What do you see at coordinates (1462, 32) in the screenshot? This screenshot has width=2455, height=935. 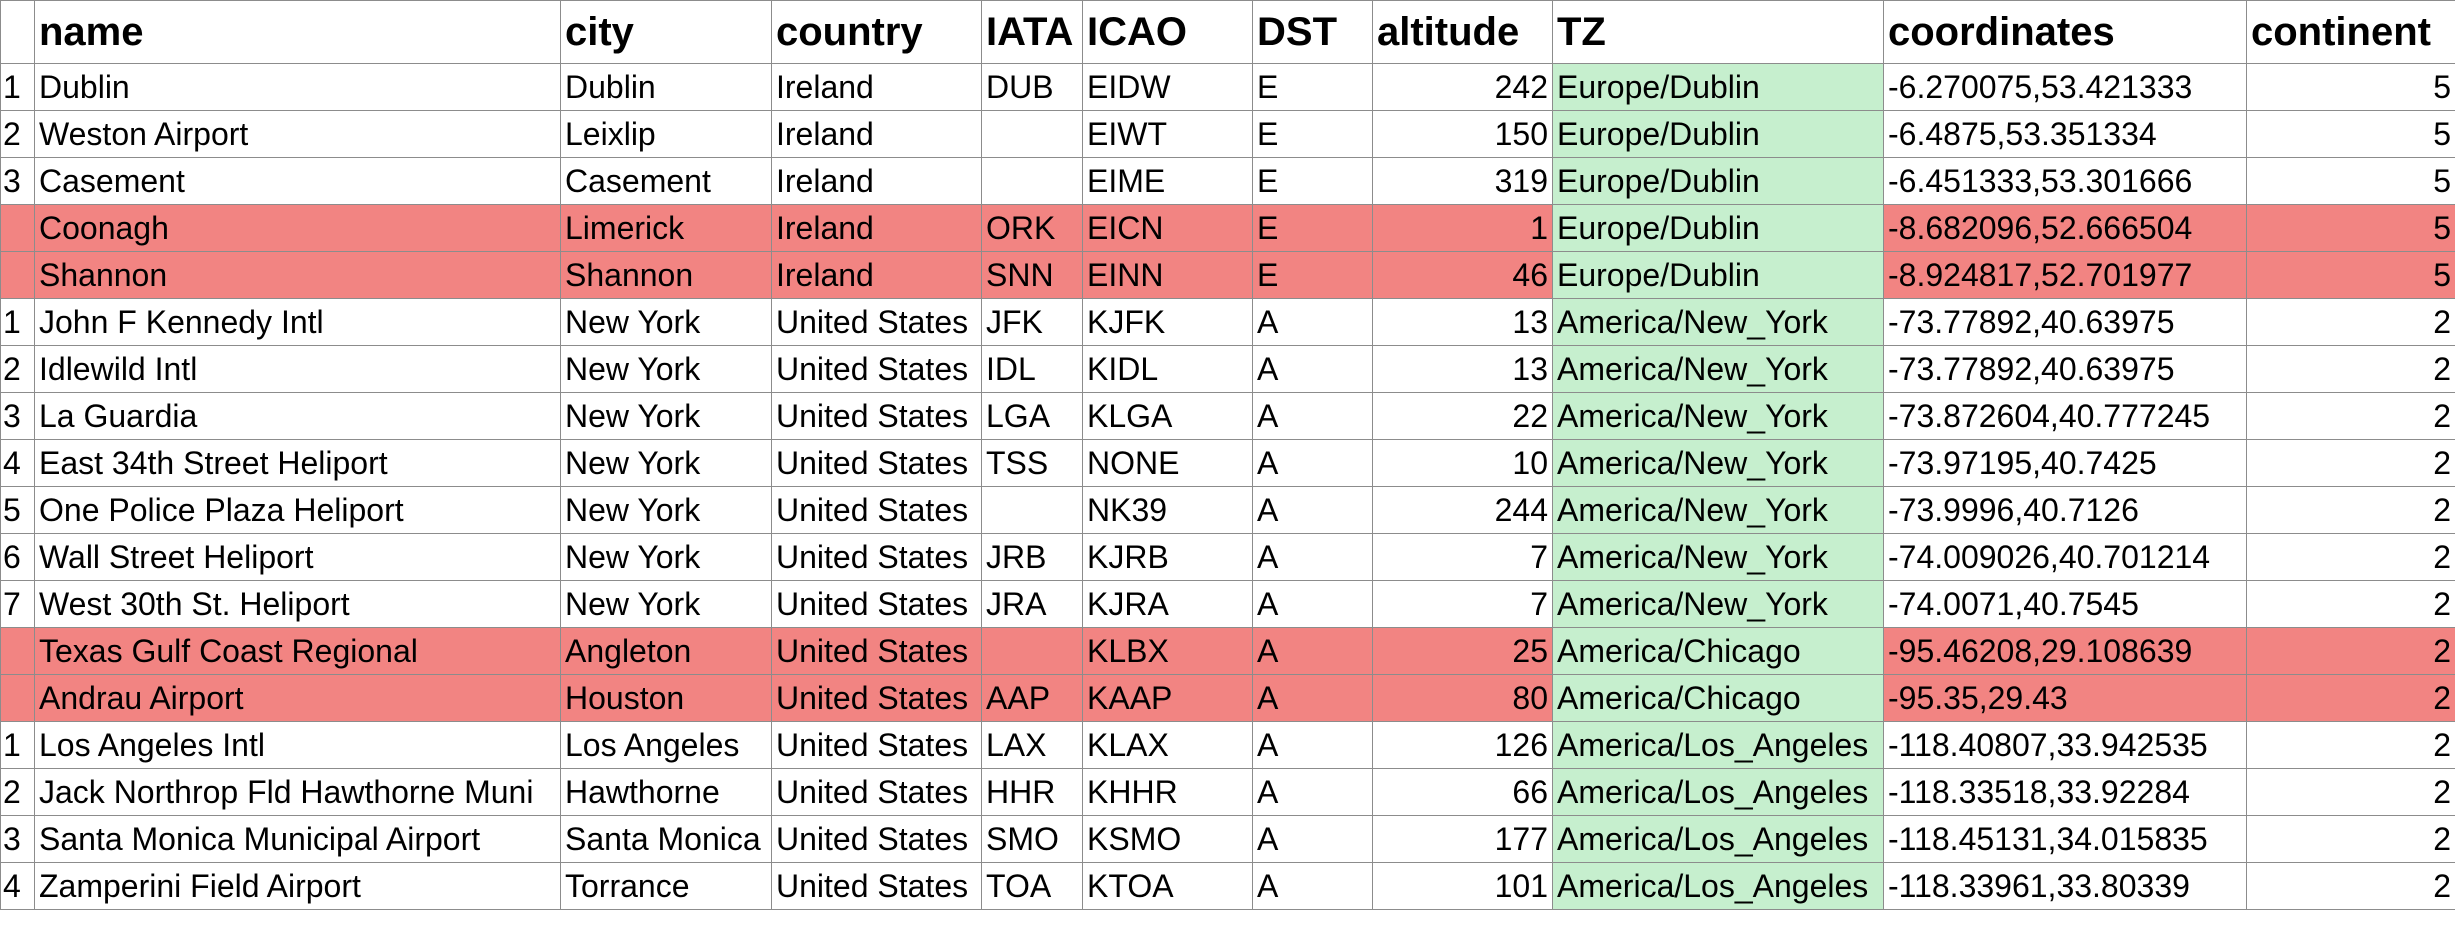 I see `header-altitude: altitude` at bounding box center [1462, 32].